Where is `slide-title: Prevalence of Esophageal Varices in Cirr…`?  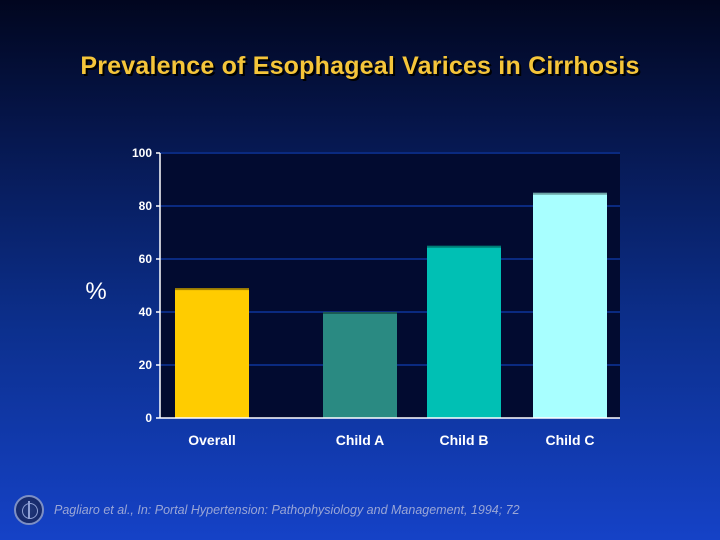 slide-title: Prevalence of Esophageal Varices in Cirr… is located at coordinates (360, 66).